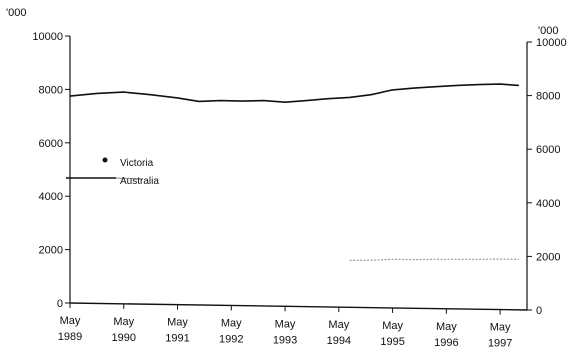 Image resolution: width=588 pixels, height=356 pixels. What do you see at coordinates (548, 204) in the screenshot?
I see `right-y-tick-label: 4000` at bounding box center [548, 204].